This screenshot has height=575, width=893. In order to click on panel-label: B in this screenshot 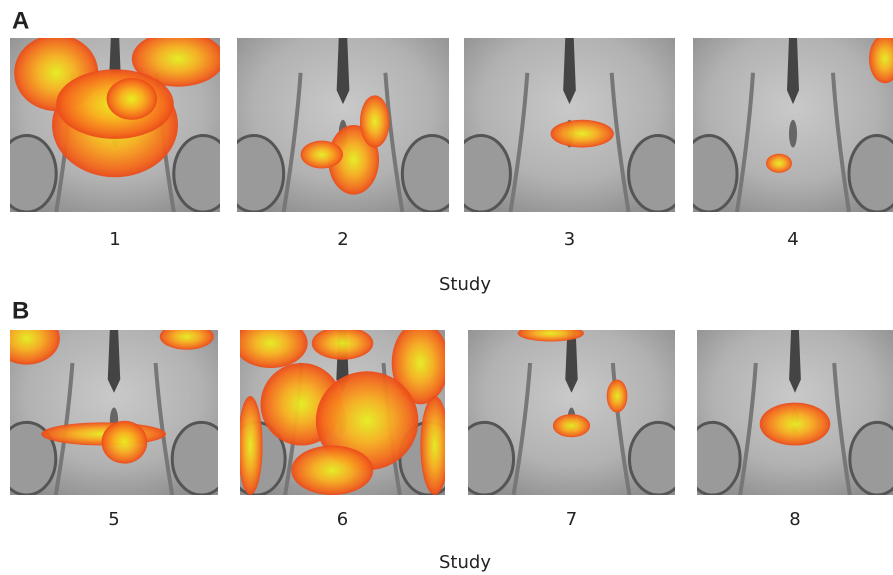, I will do `click(20, 310)`.